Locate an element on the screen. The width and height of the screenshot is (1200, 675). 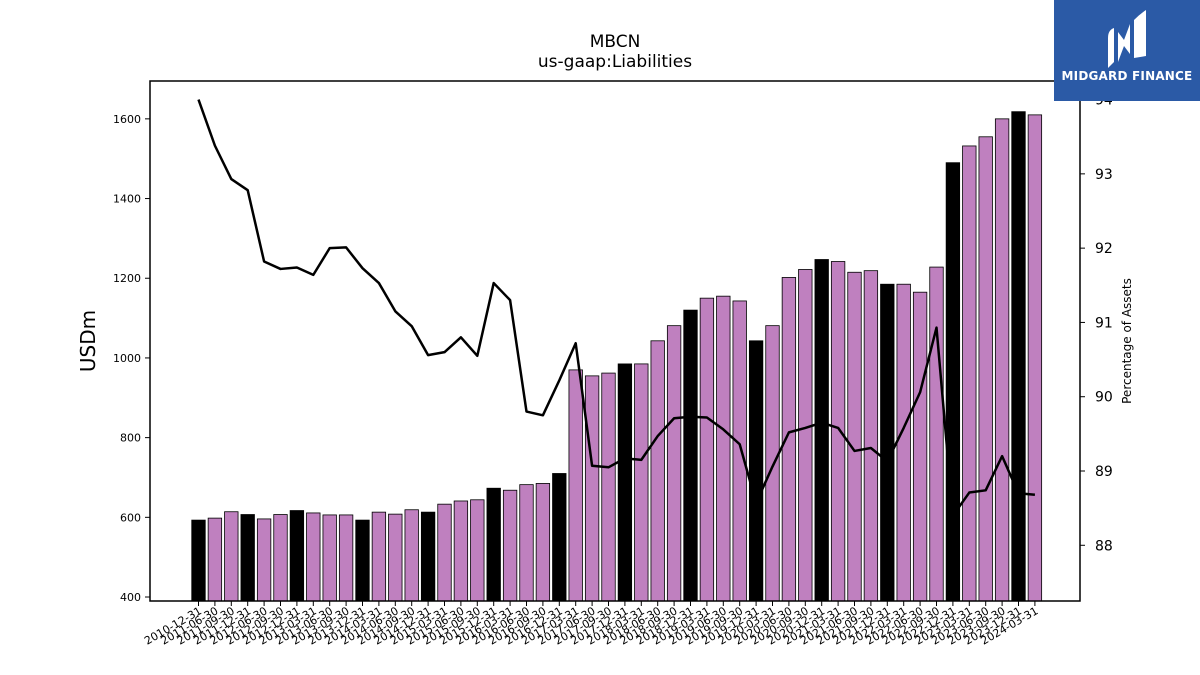
y2-tick-label: 89 is located at coordinates (1104, 472).